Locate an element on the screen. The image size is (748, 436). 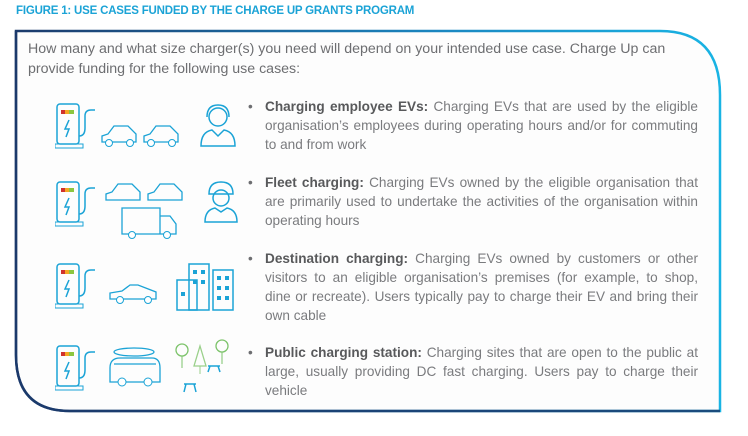
fleet-vehicles-icon is located at coordinates (144, 211).